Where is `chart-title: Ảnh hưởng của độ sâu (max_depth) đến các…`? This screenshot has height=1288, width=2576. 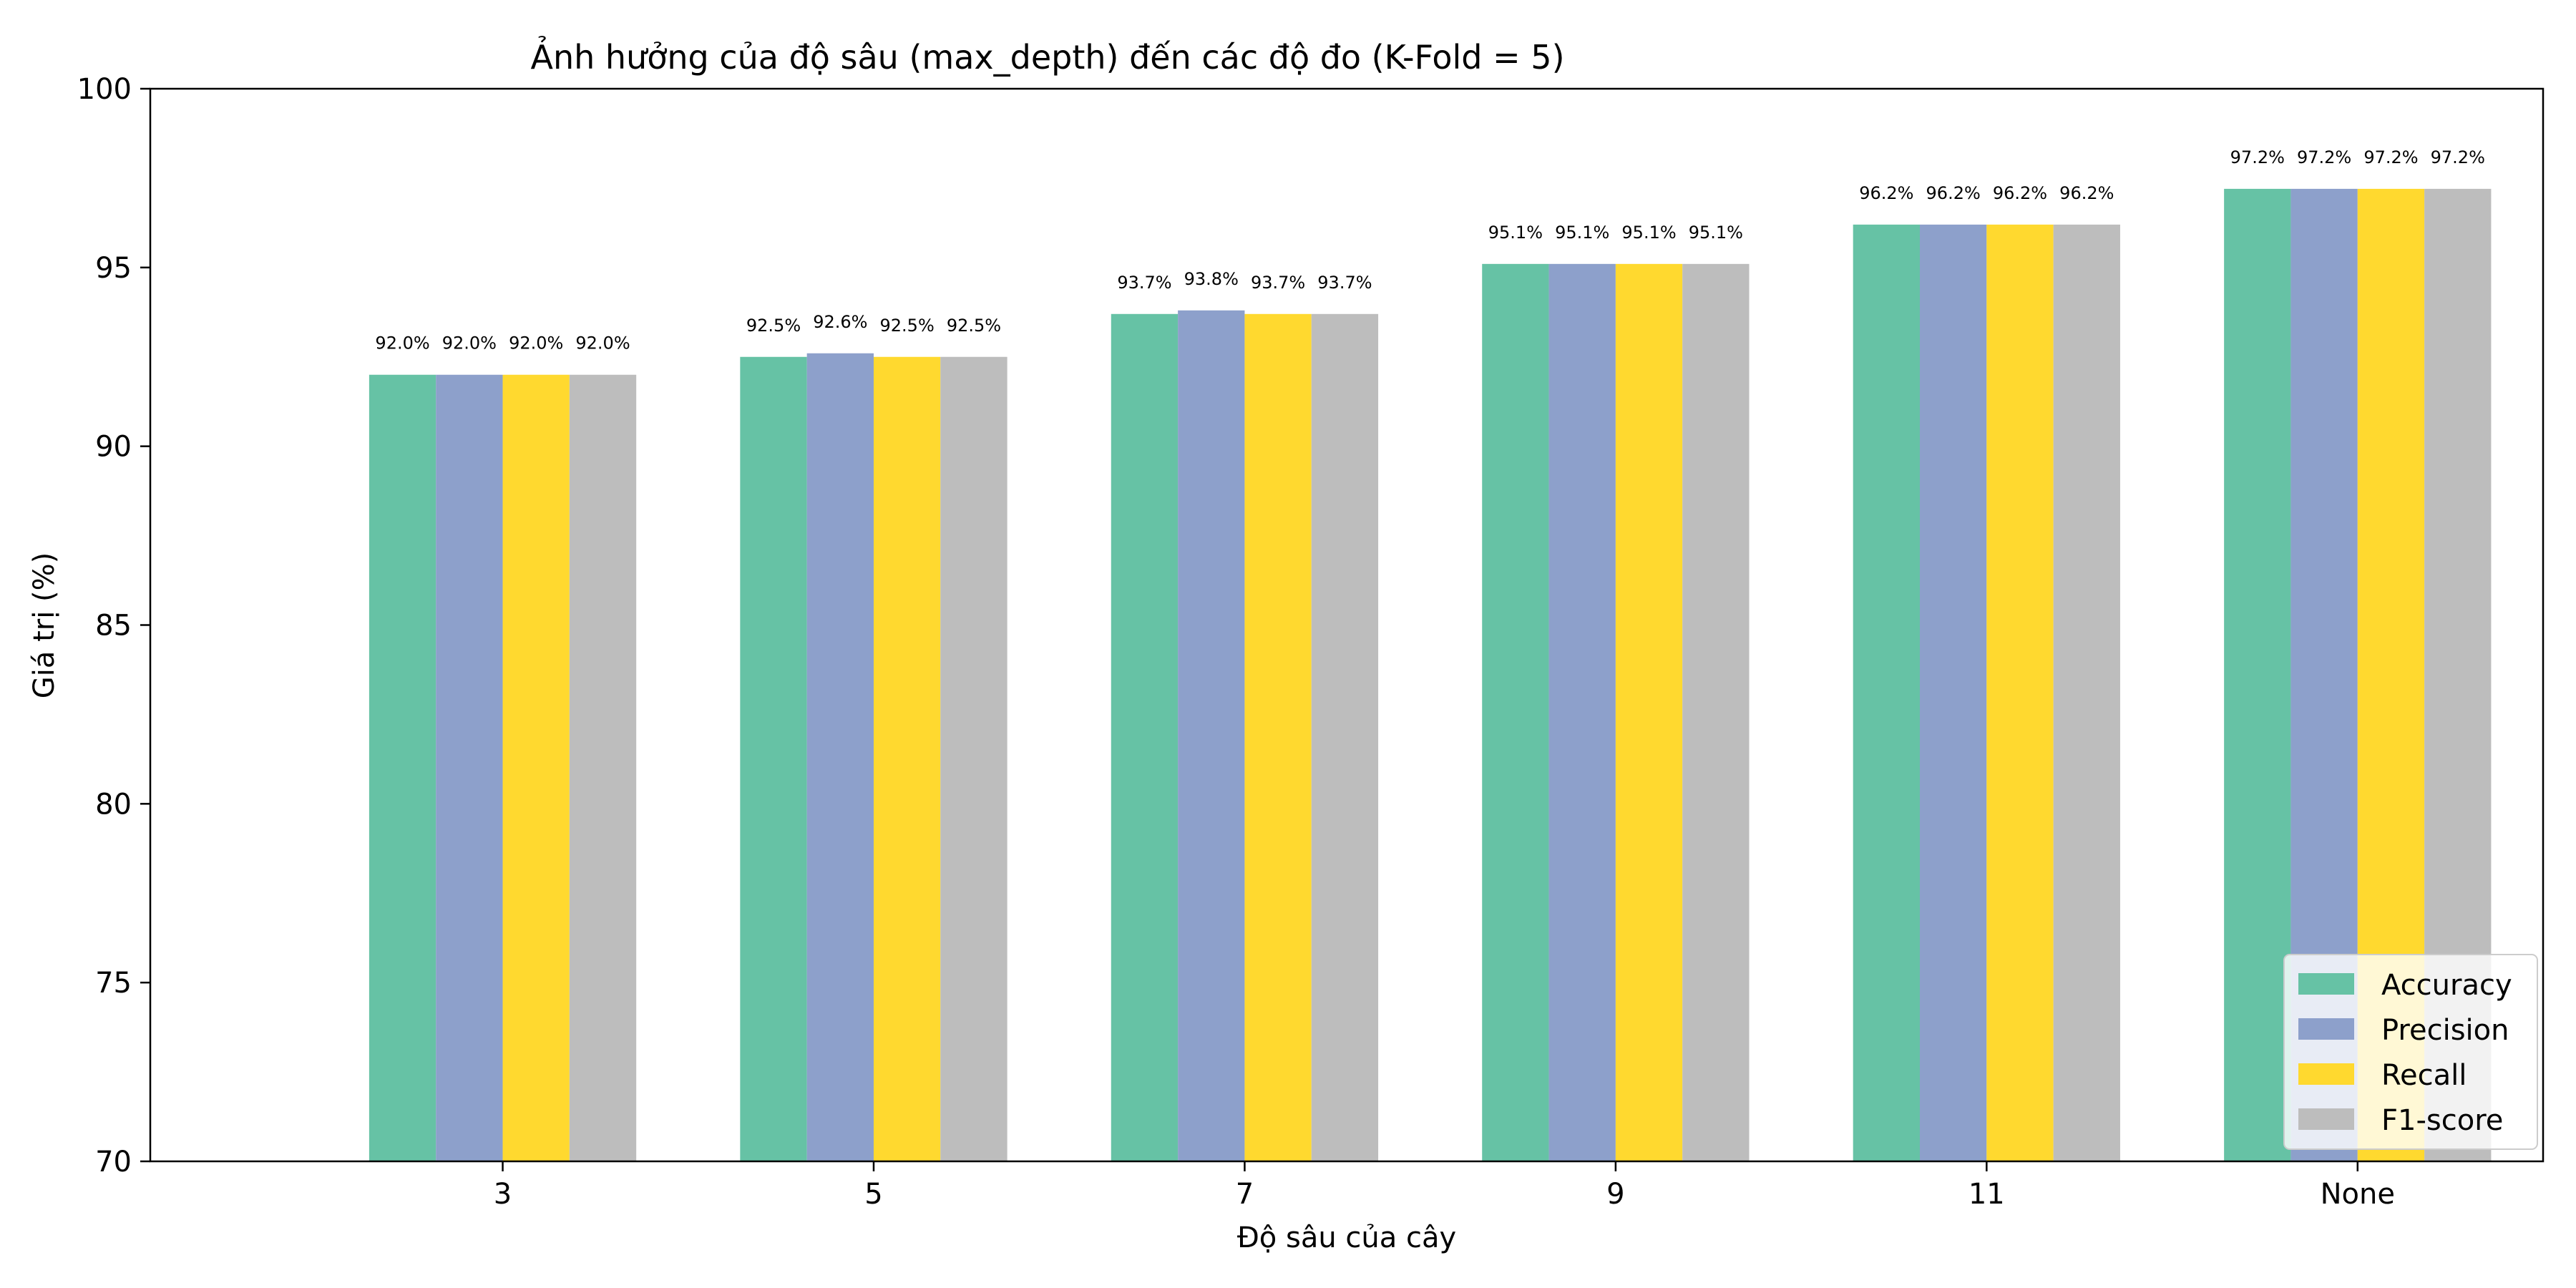
chart-title: Ảnh hưởng của độ sâu (max_depth) đến các… is located at coordinates (1047, 56).